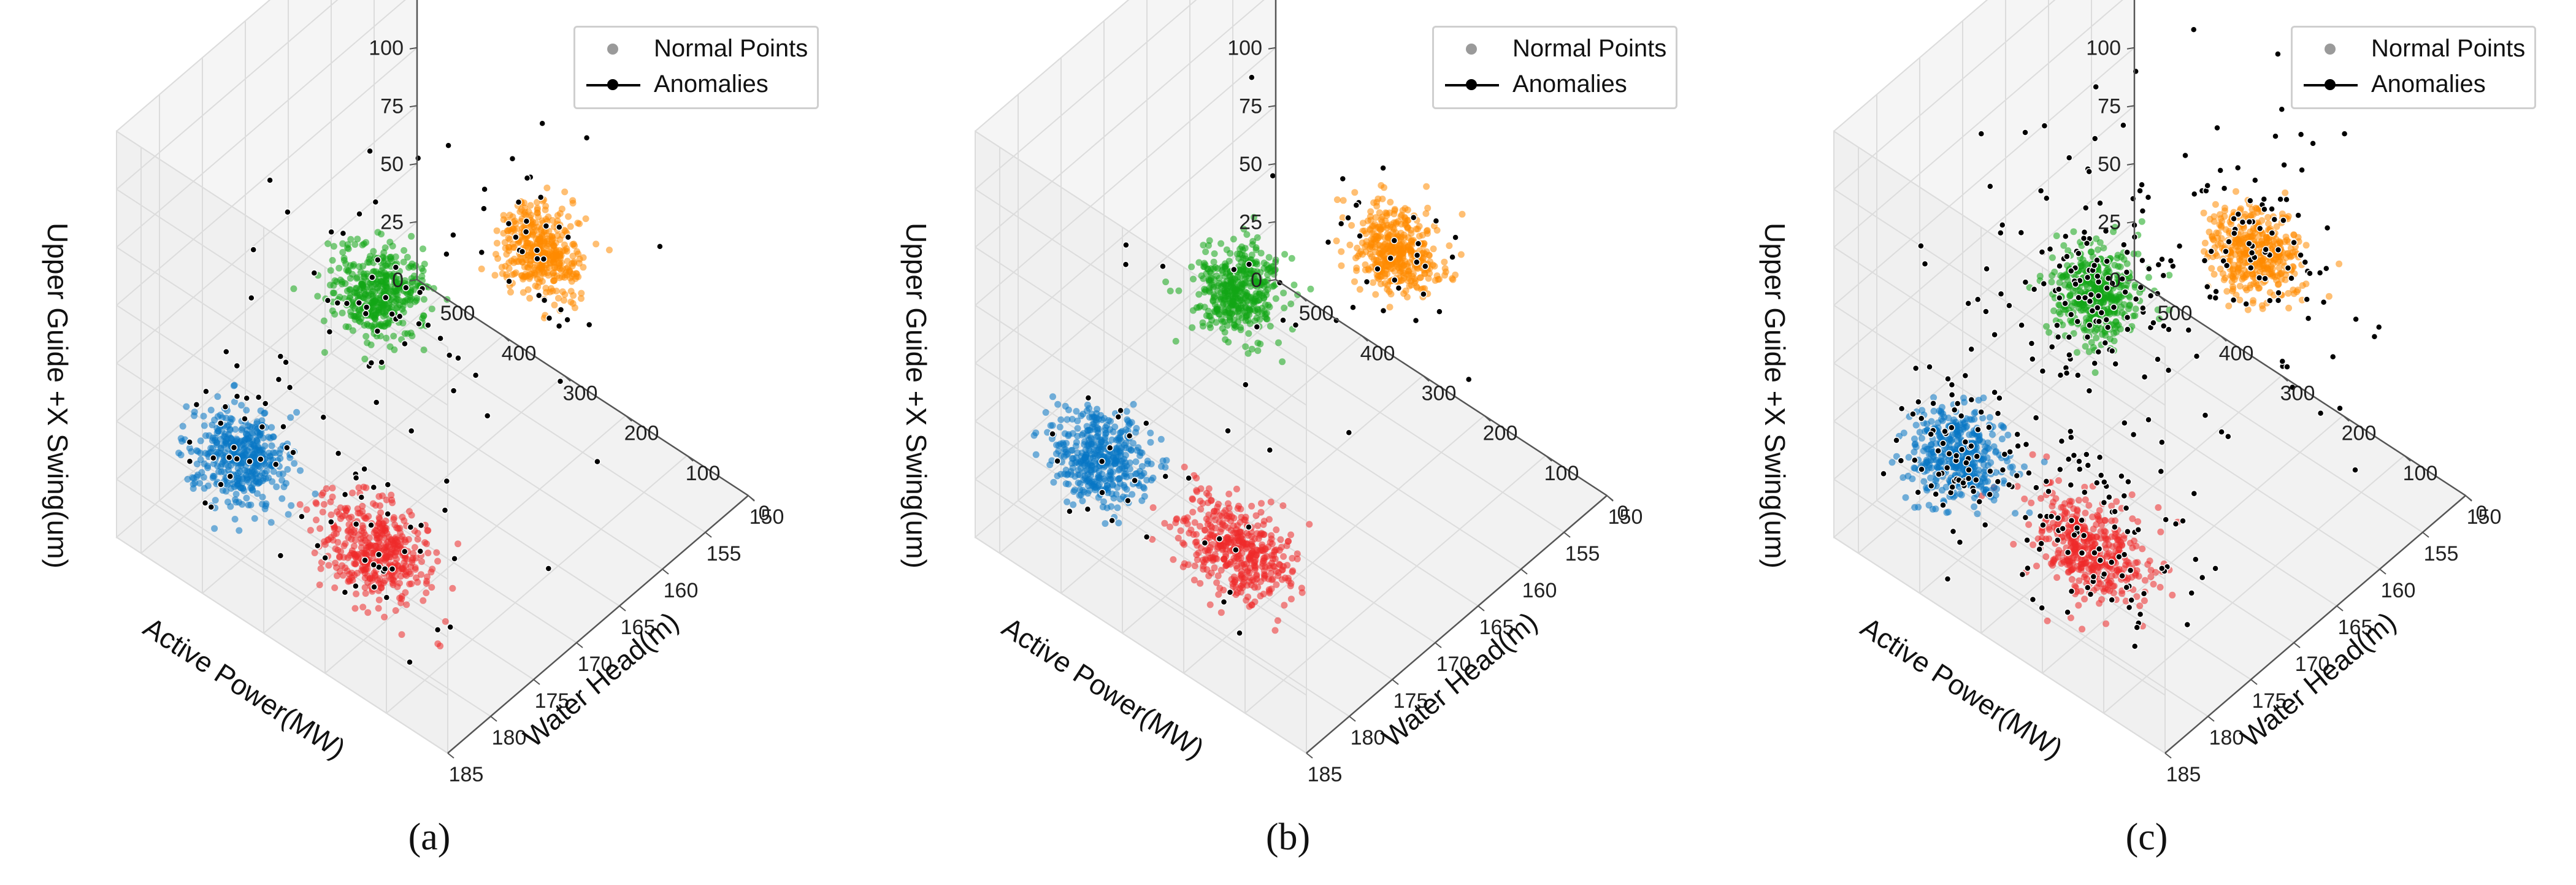 The width and height of the screenshot is (2576, 885). Describe the element at coordinates (724, 553) in the screenshot. I see `y-tick-label: 155` at that location.